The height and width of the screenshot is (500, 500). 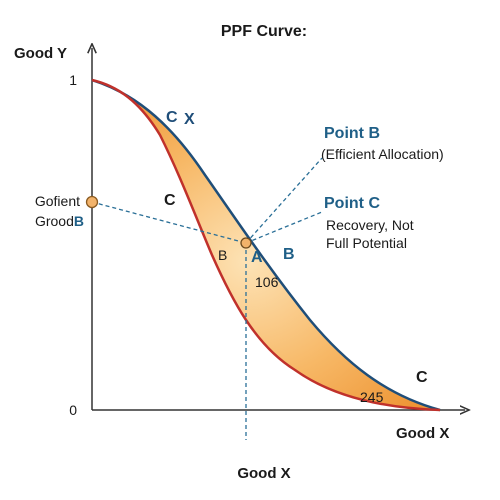 What do you see at coordinates (92, 202) in the screenshot?
I see `left-axis-marker` at bounding box center [92, 202].